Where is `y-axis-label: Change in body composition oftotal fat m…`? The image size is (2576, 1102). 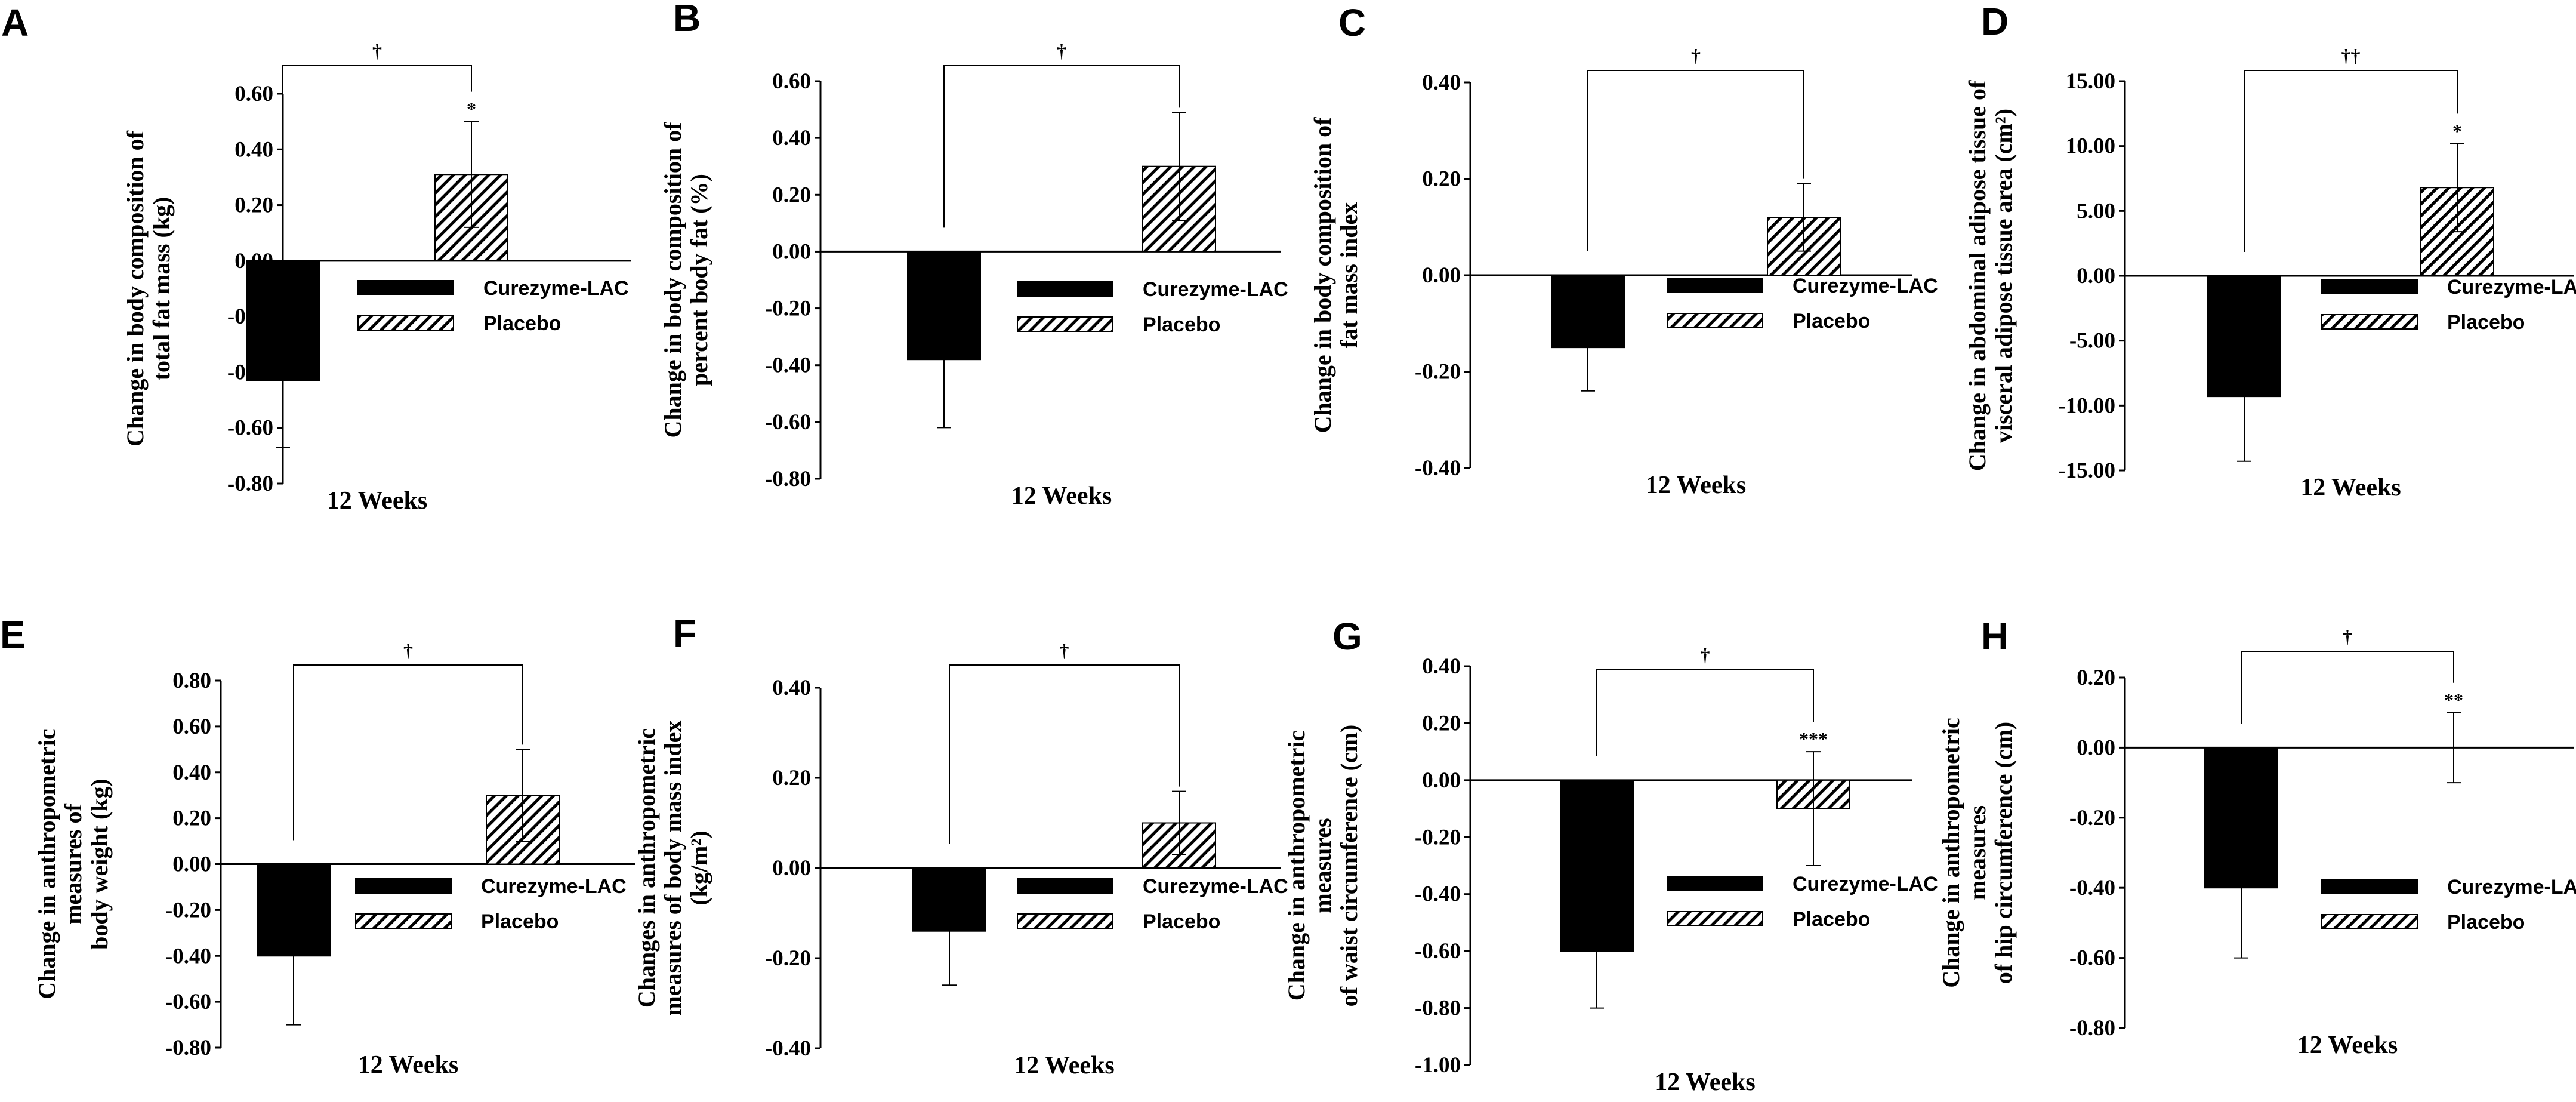 y-axis-label: Change in body composition oftotal fat m… is located at coordinates (148, 288).